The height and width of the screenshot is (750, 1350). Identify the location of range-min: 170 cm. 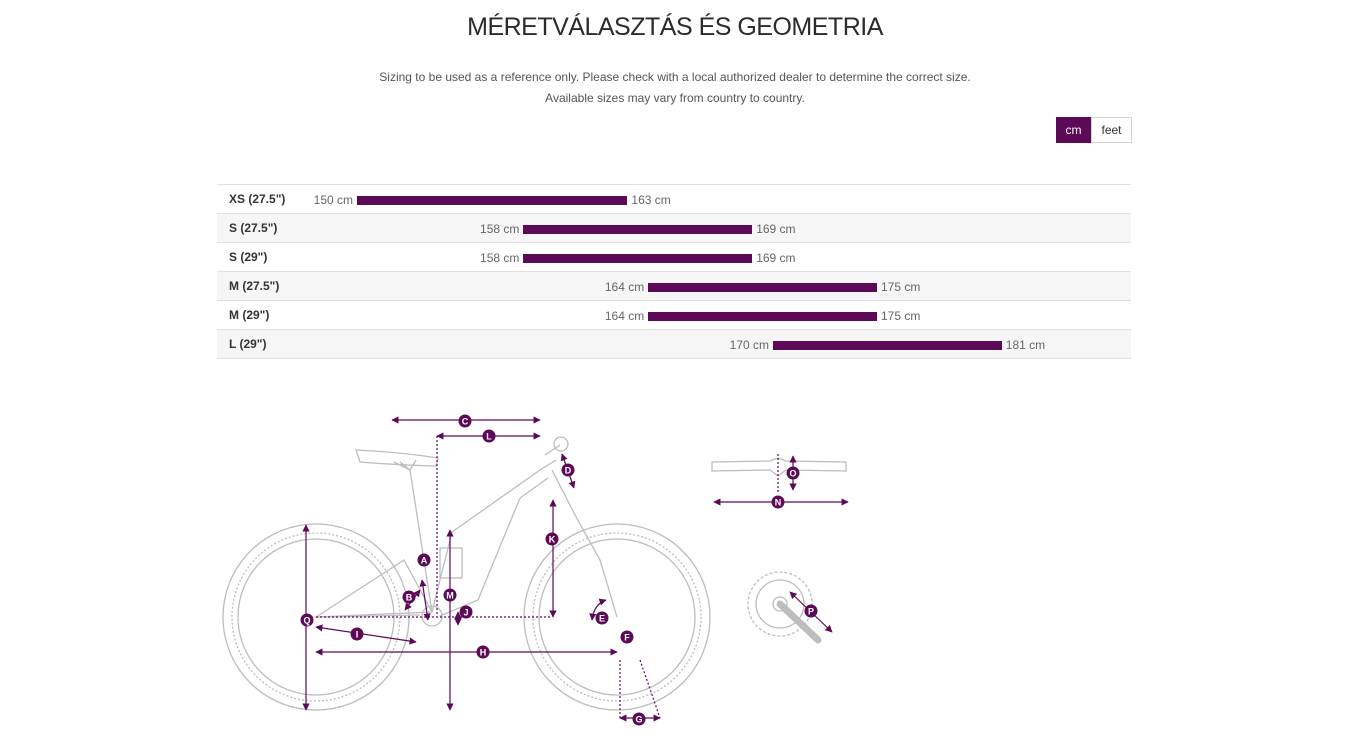
(749, 345).